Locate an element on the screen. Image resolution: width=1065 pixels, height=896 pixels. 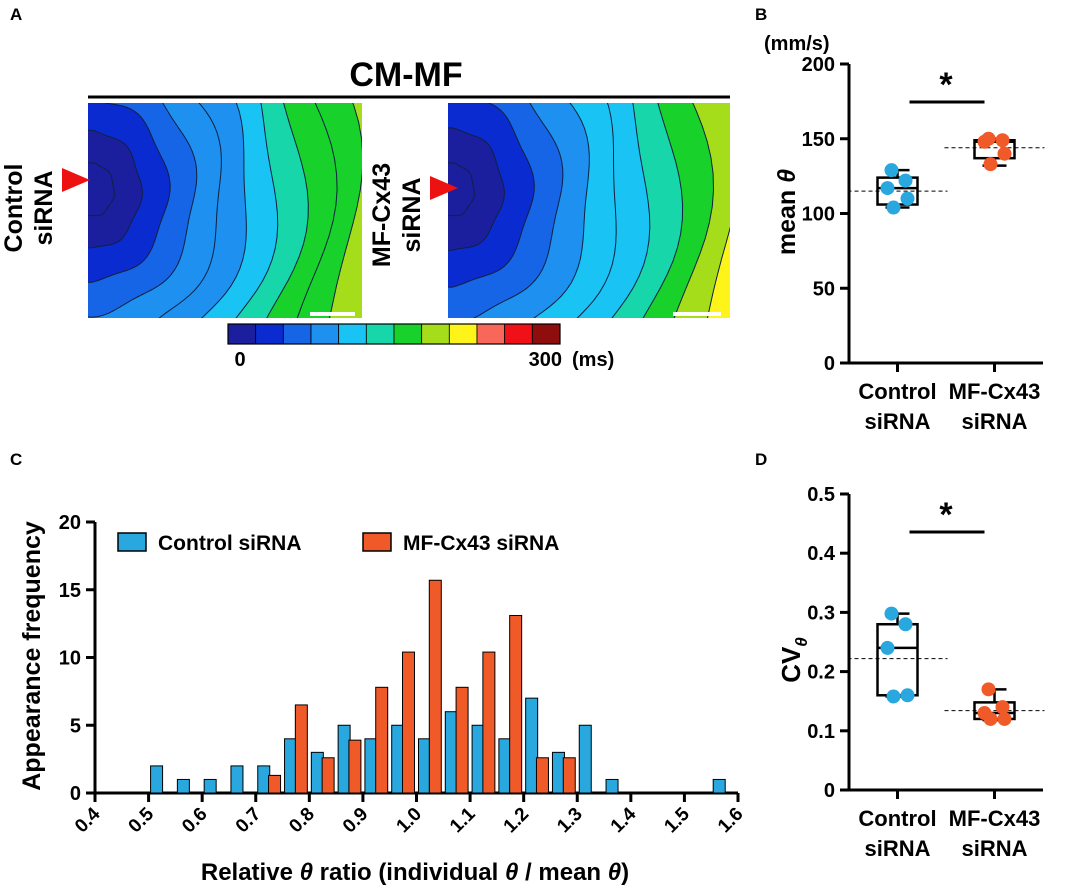
legend-label: MF-Cx43 siRNA is located at coordinates (481, 543).